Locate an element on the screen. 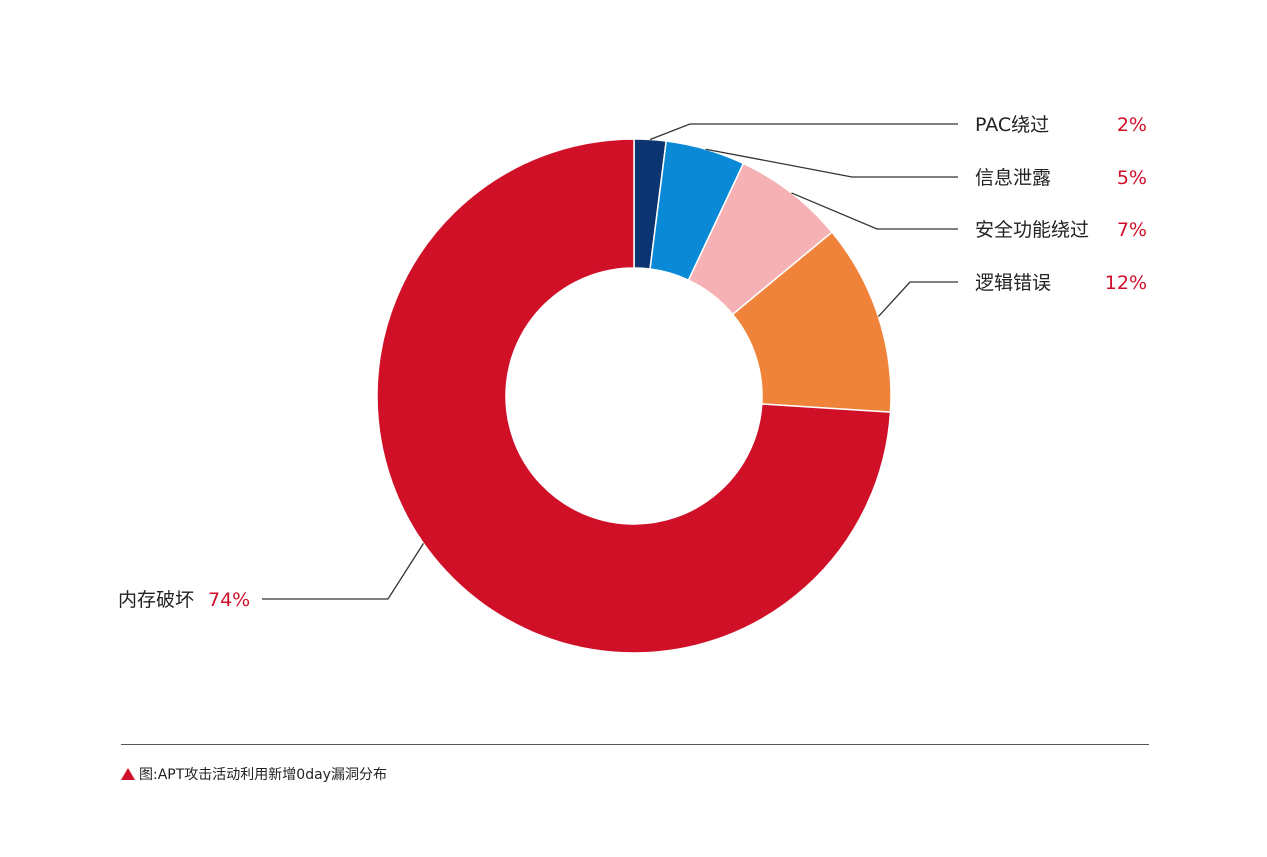 This screenshot has width=1267, height=857. slice-3-leader-line is located at coordinates (874, 211).